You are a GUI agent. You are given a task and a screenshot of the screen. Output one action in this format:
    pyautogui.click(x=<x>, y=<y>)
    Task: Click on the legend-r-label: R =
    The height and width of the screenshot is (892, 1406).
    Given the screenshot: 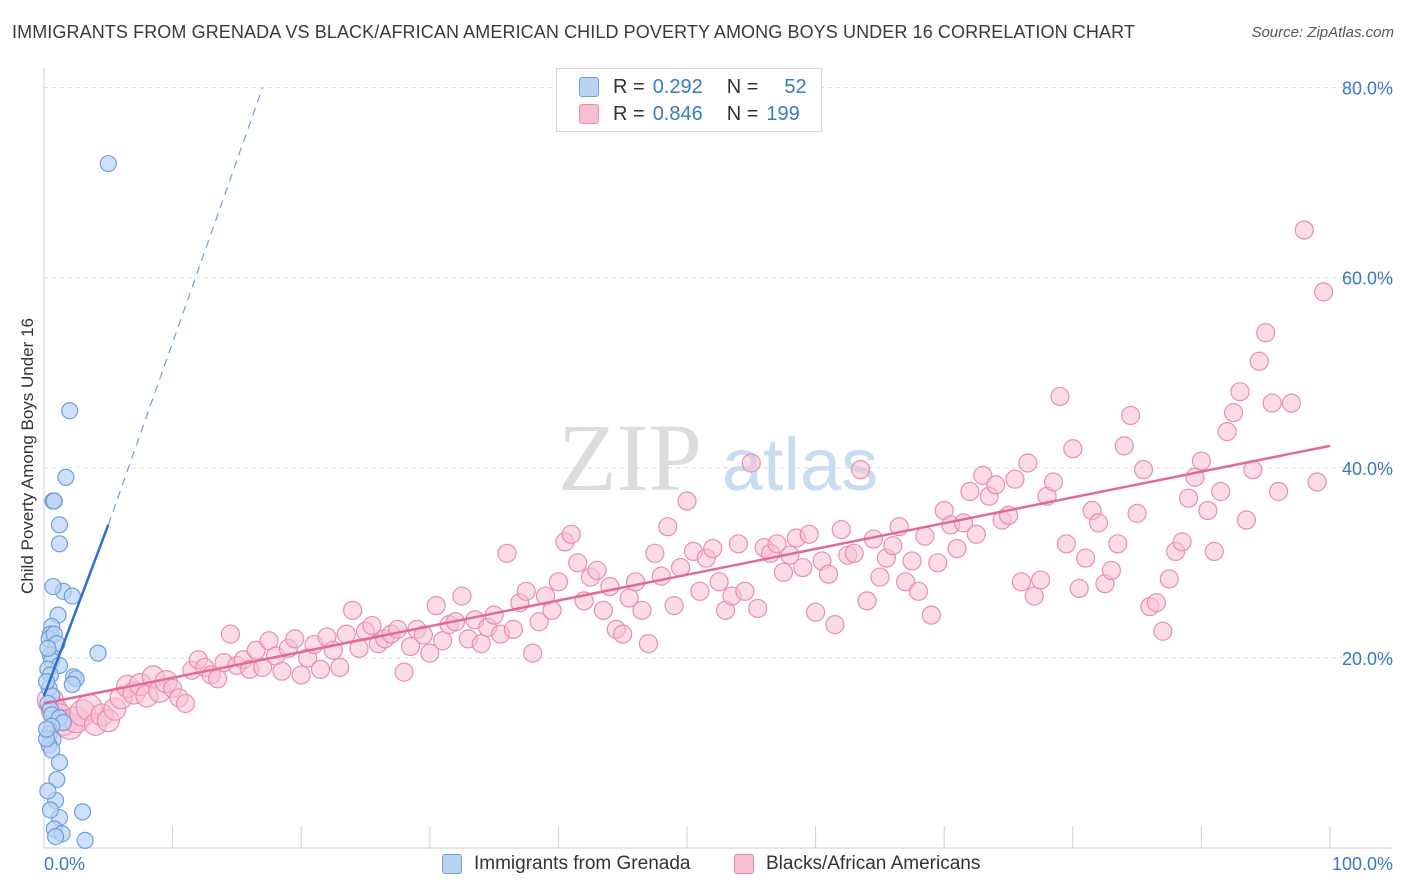 What is the action you would take?
    pyautogui.click(x=629, y=113)
    